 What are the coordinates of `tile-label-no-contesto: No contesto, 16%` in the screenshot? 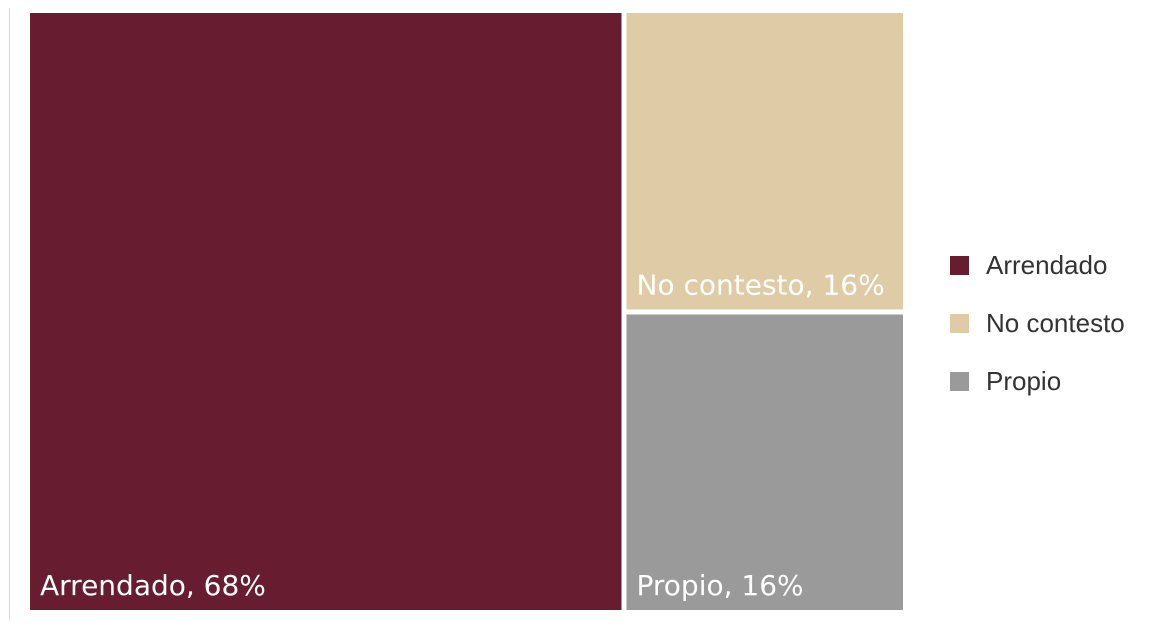 It's located at (761, 285).